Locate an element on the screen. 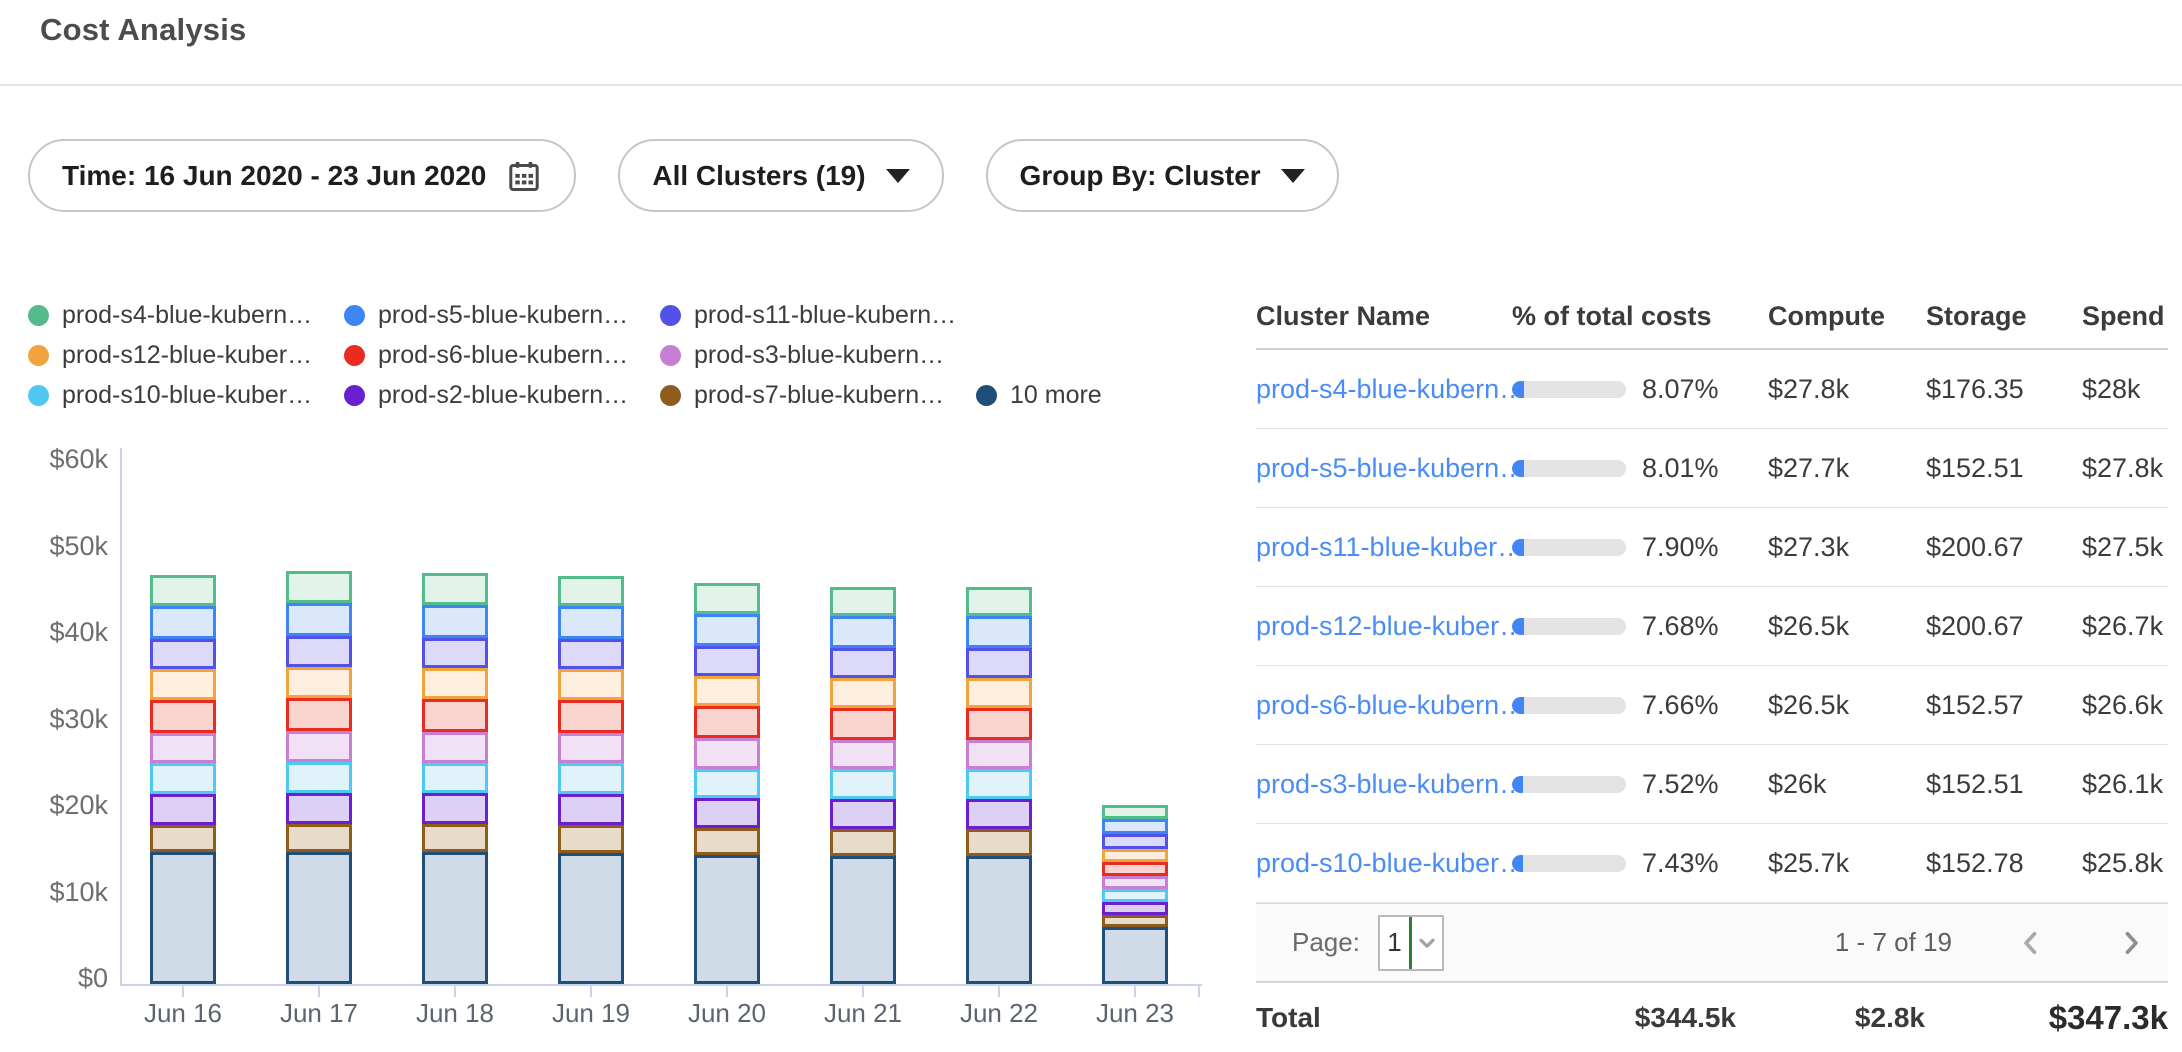 The width and height of the screenshot is (2182, 1052). clusters-filter-button: All Clusters (19) is located at coordinates (781, 175).